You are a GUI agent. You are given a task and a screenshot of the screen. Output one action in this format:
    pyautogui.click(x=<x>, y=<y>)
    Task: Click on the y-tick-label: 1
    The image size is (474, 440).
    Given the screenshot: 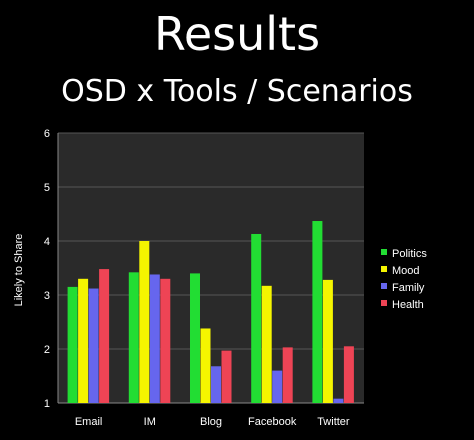 What is the action you would take?
    pyautogui.click(x=47, y=404)
    